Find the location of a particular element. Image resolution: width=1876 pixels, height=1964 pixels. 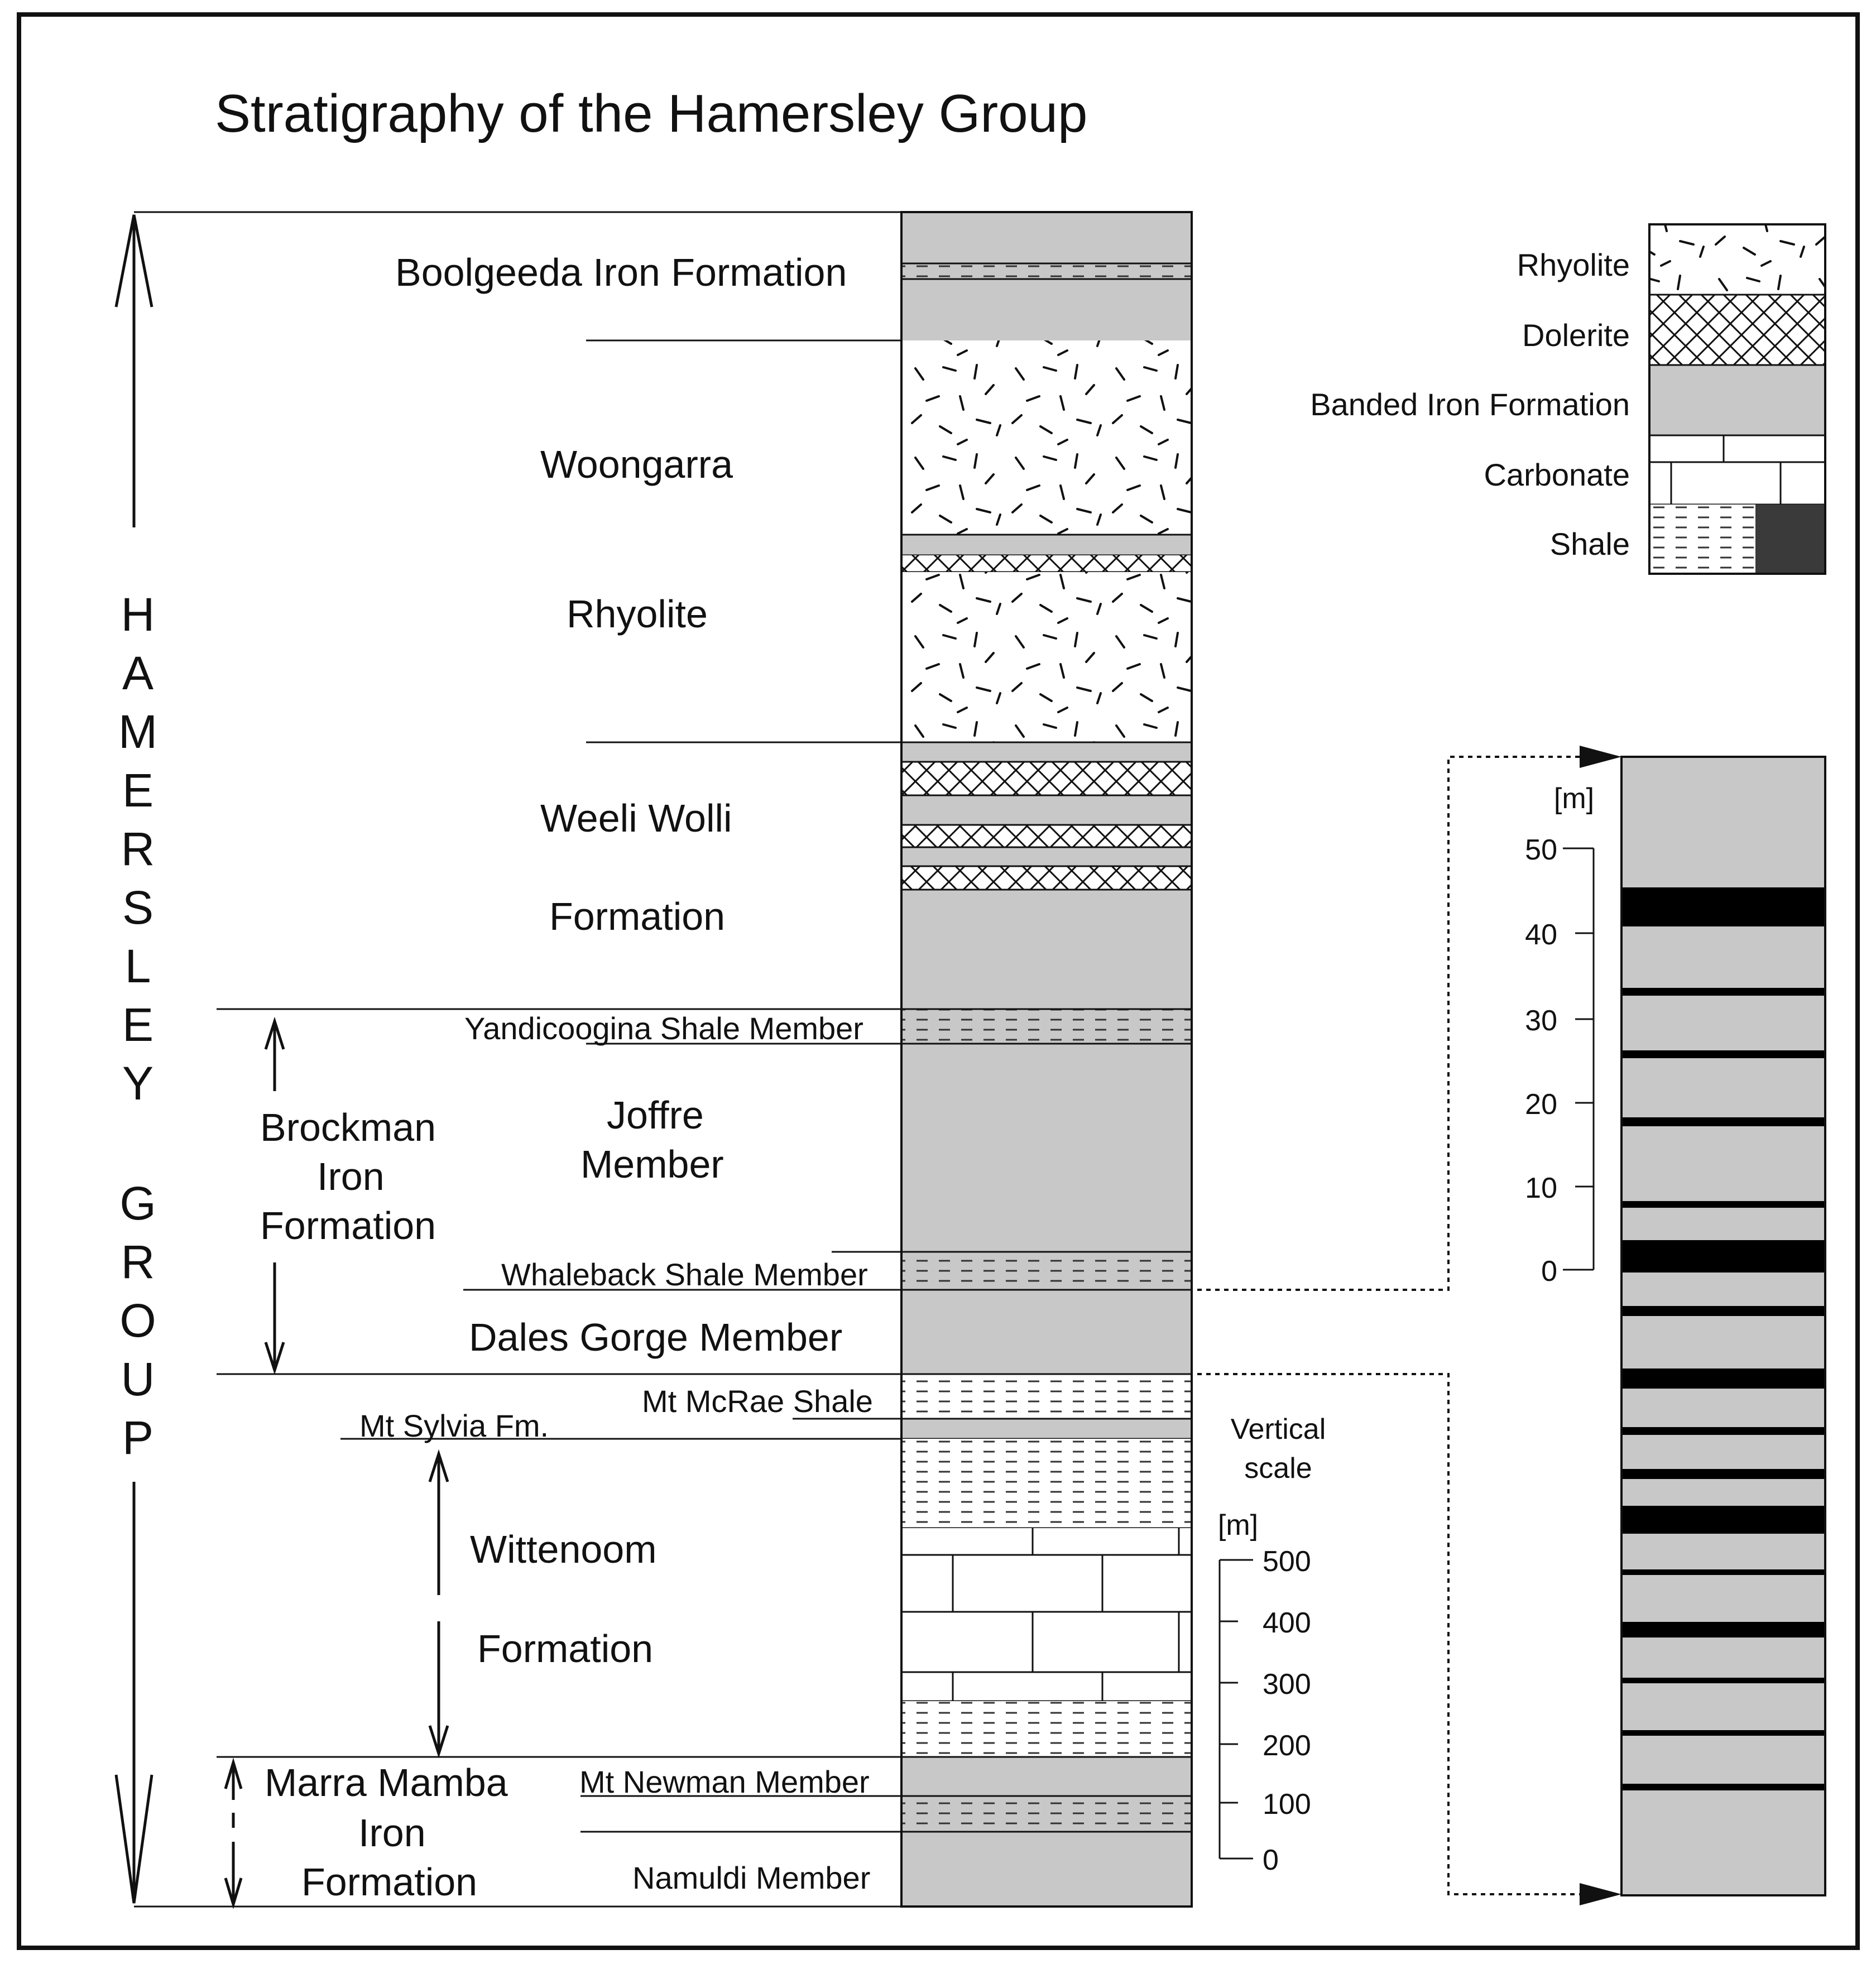

label-mt-sylvia: Mt Sylvia Fm. is located at coordinates (454, 1425).